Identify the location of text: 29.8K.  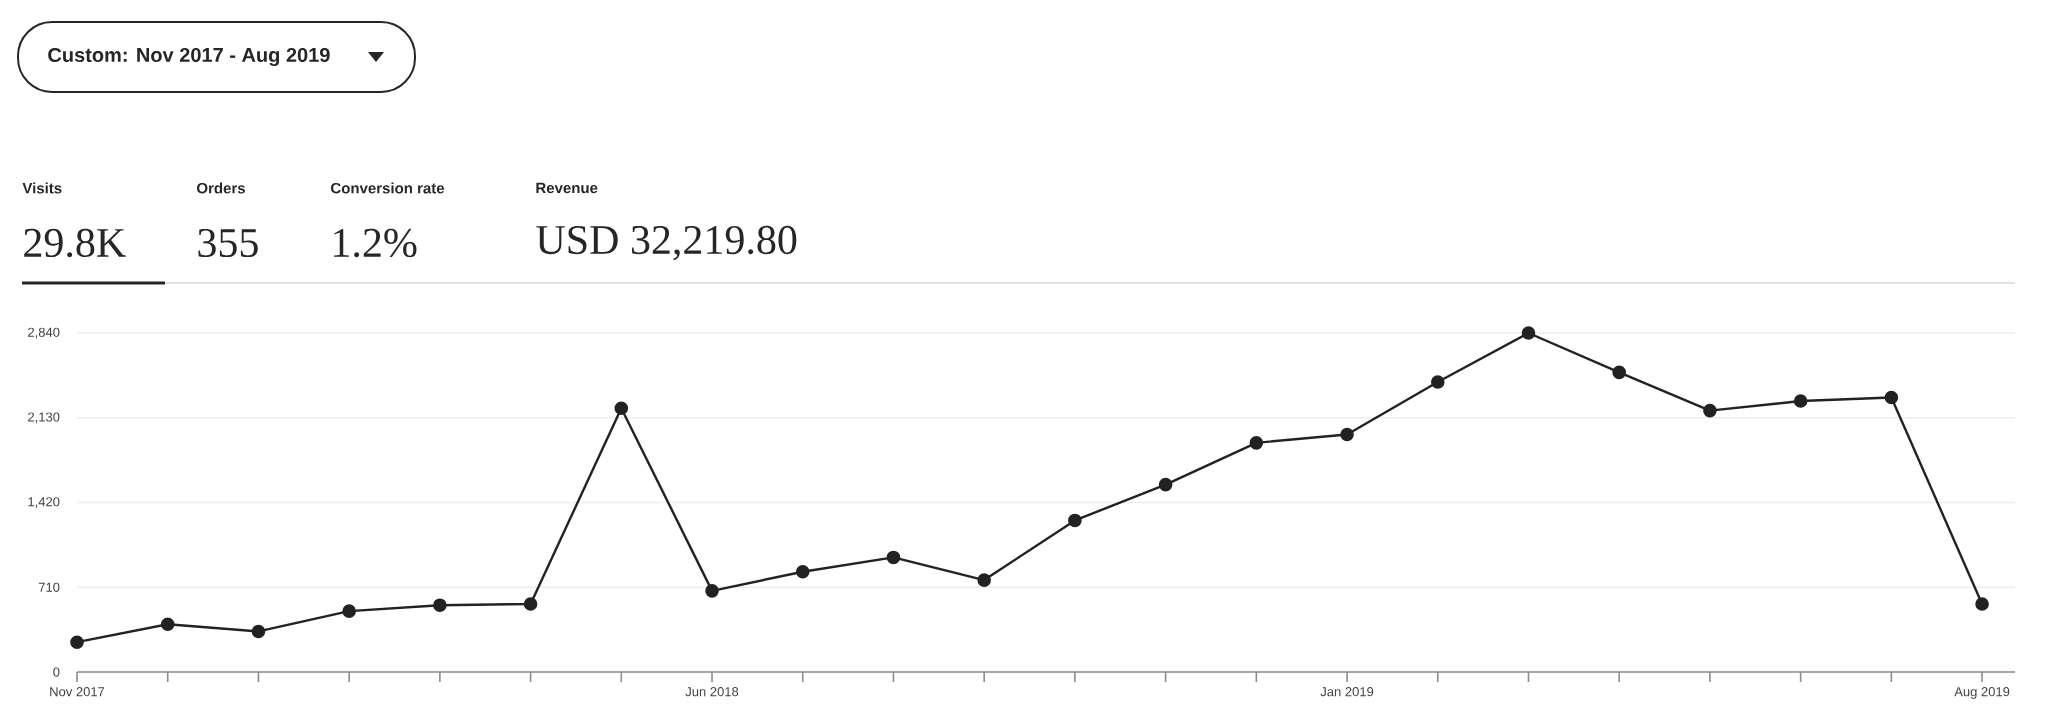
(75, 243).